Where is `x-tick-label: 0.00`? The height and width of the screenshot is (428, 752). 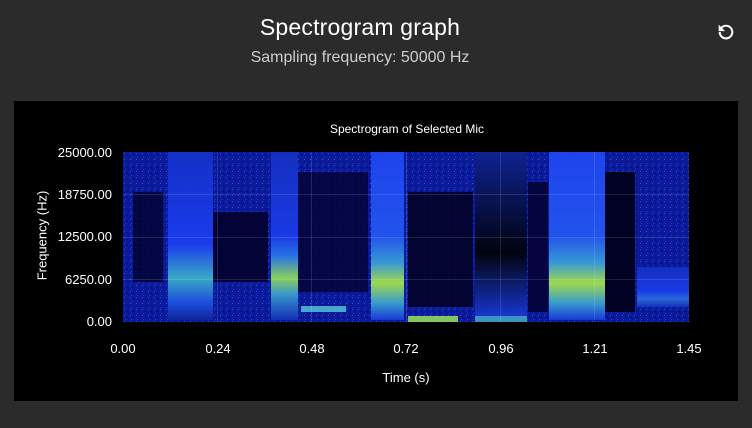
x-tick-label: 0.00 is located at coordinates (123, 348).